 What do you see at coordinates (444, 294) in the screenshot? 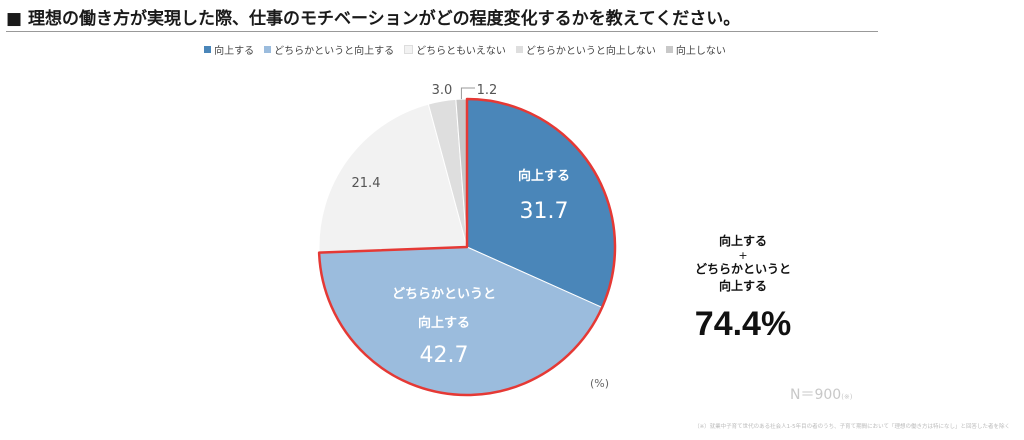
I see `slice-label-somewhat-improve-line1: どちらかというと` at bounding box center [444, 294].